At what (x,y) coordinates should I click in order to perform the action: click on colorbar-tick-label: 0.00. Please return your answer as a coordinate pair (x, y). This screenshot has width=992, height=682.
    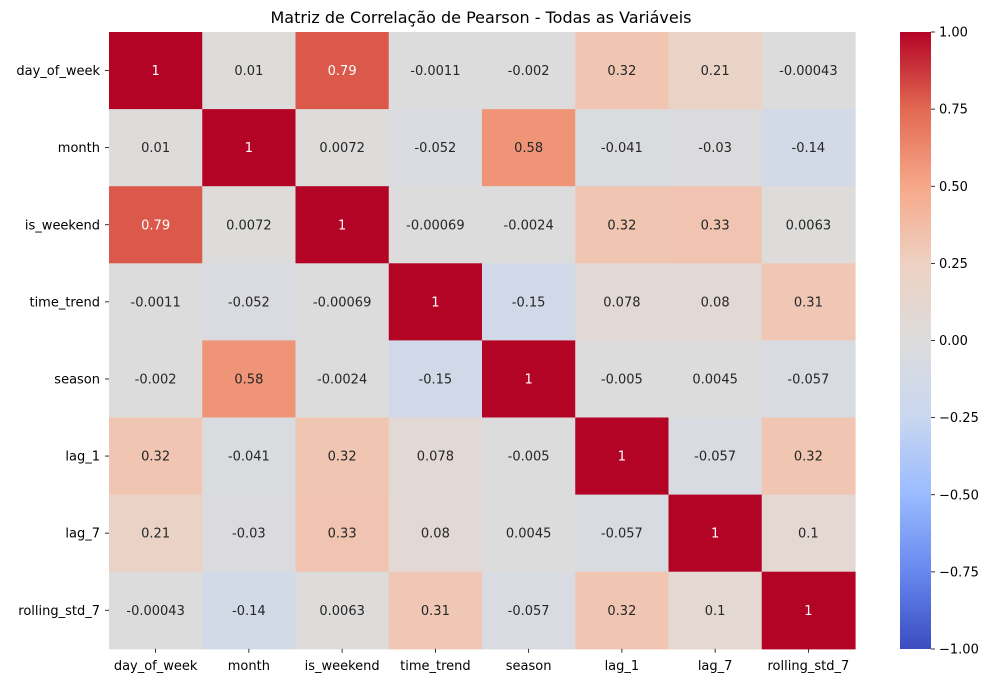
    Looking at the image, I should click on (953, 341).